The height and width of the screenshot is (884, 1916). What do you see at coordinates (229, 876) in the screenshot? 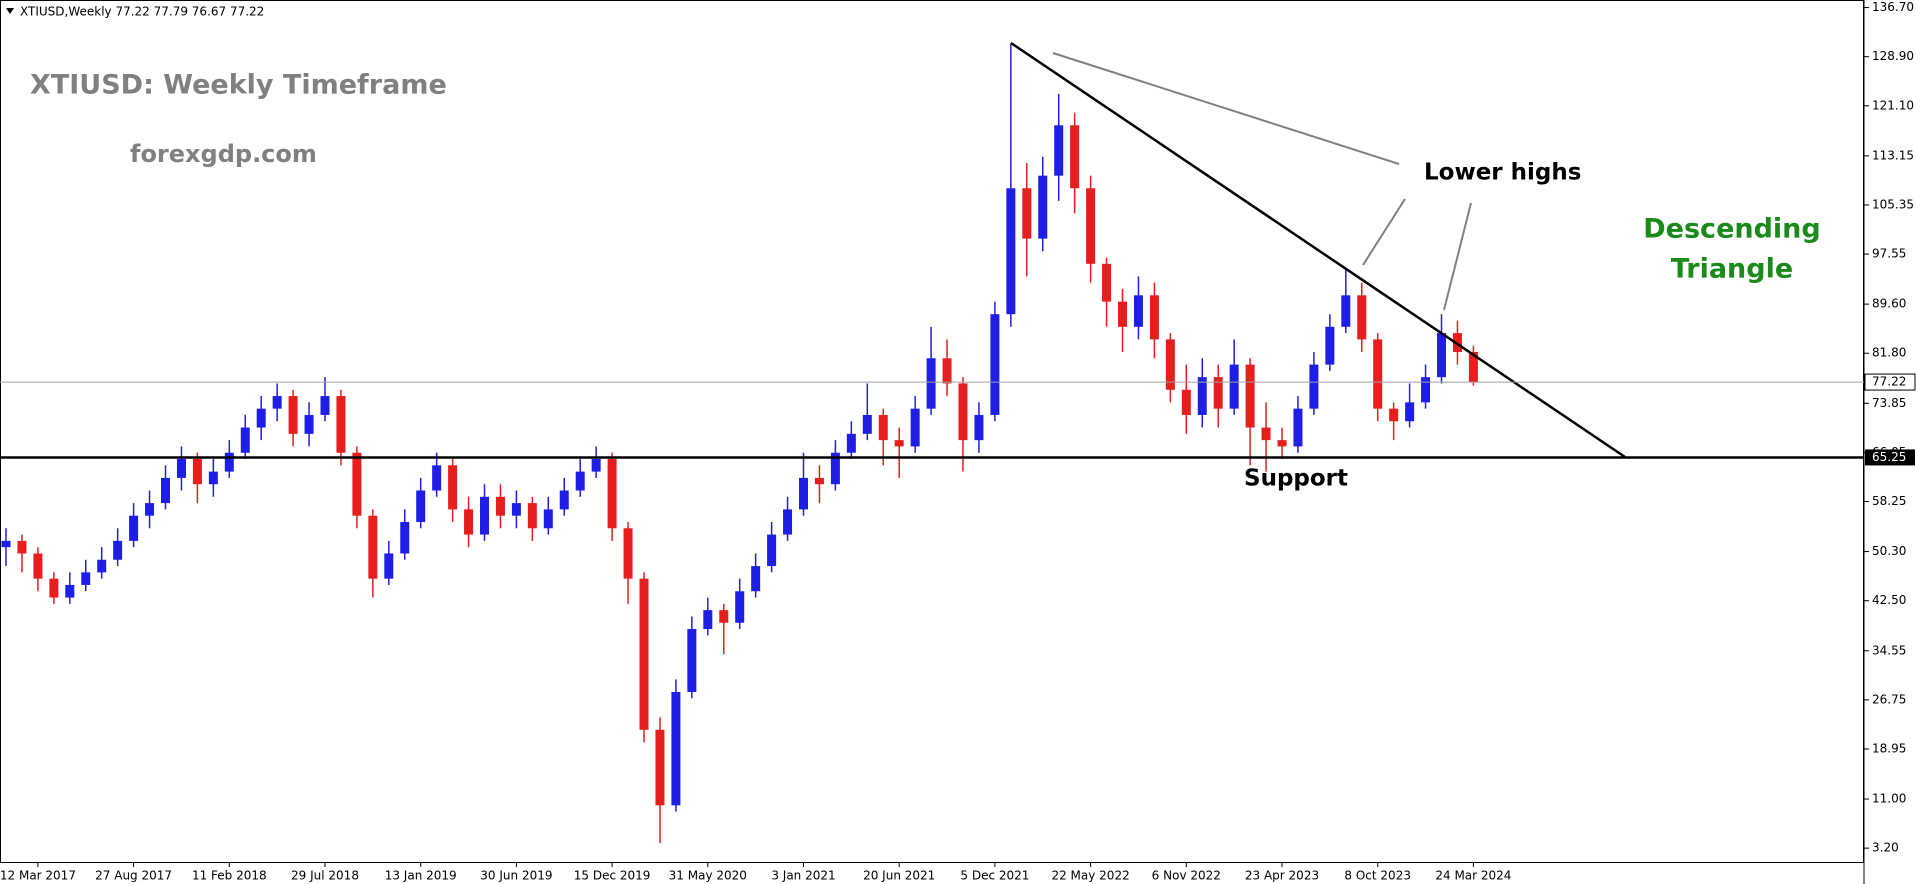
I see `x-tick-label: 11 Feb 2018` at bounding box center [229, 876].